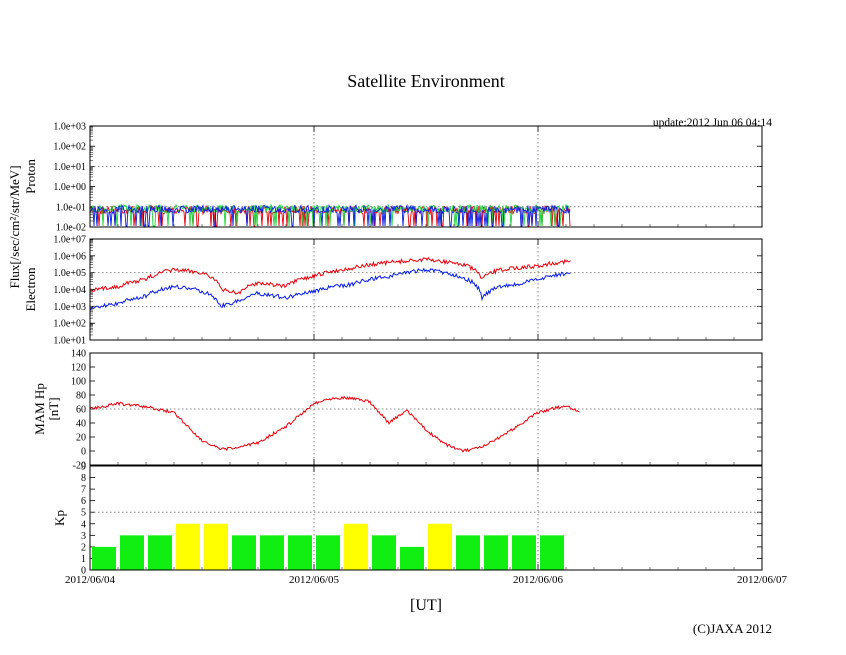 This screenshot has width=846, height=655. What do you see at coordinates (538, 580) in the screenshot?
I see `x-tick-label: 2012/06/06` at bounding box center [538, 580].